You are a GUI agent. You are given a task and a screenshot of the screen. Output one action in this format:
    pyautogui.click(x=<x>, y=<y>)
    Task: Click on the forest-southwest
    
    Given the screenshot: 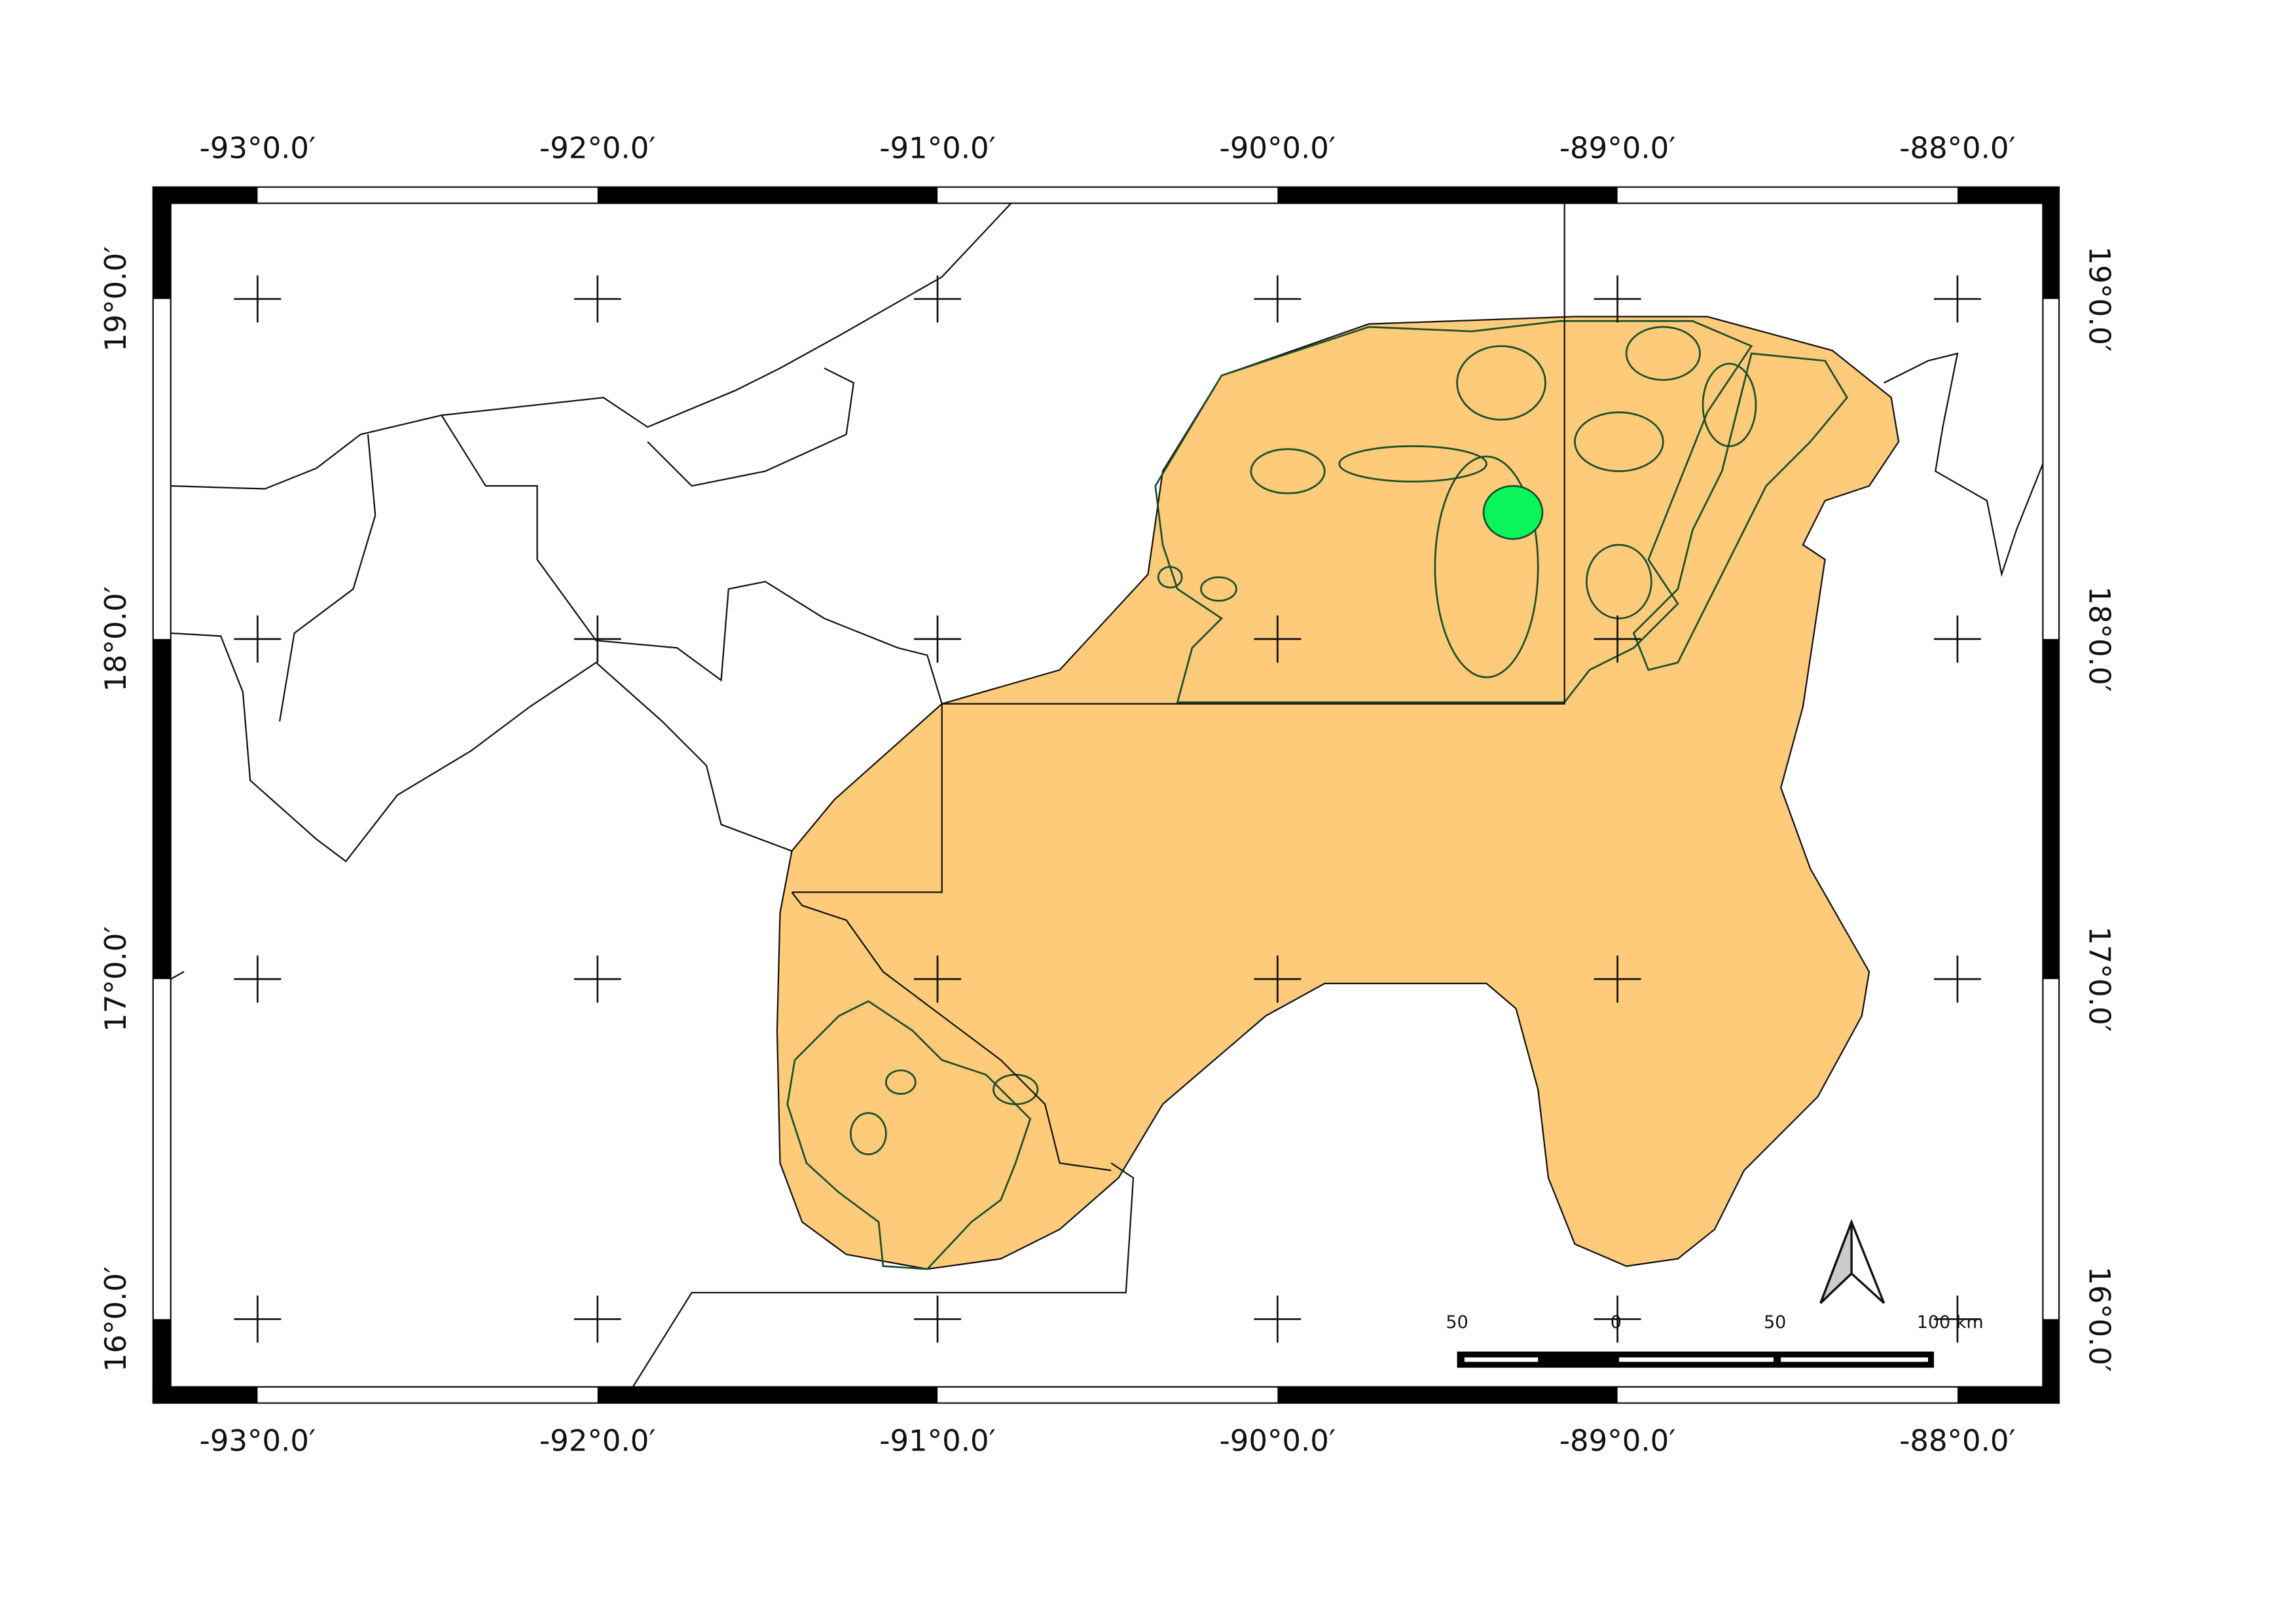 What is the action you would take?
    pyautogui.click(x=909, y=1135)
    